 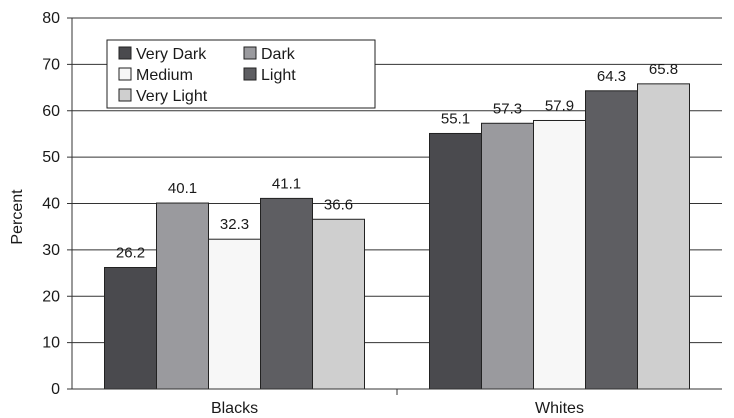 What do you see at coordinates (130, 252) in the screenshot?
I see `data-label: 26.2` at bounding box center [130, 252].